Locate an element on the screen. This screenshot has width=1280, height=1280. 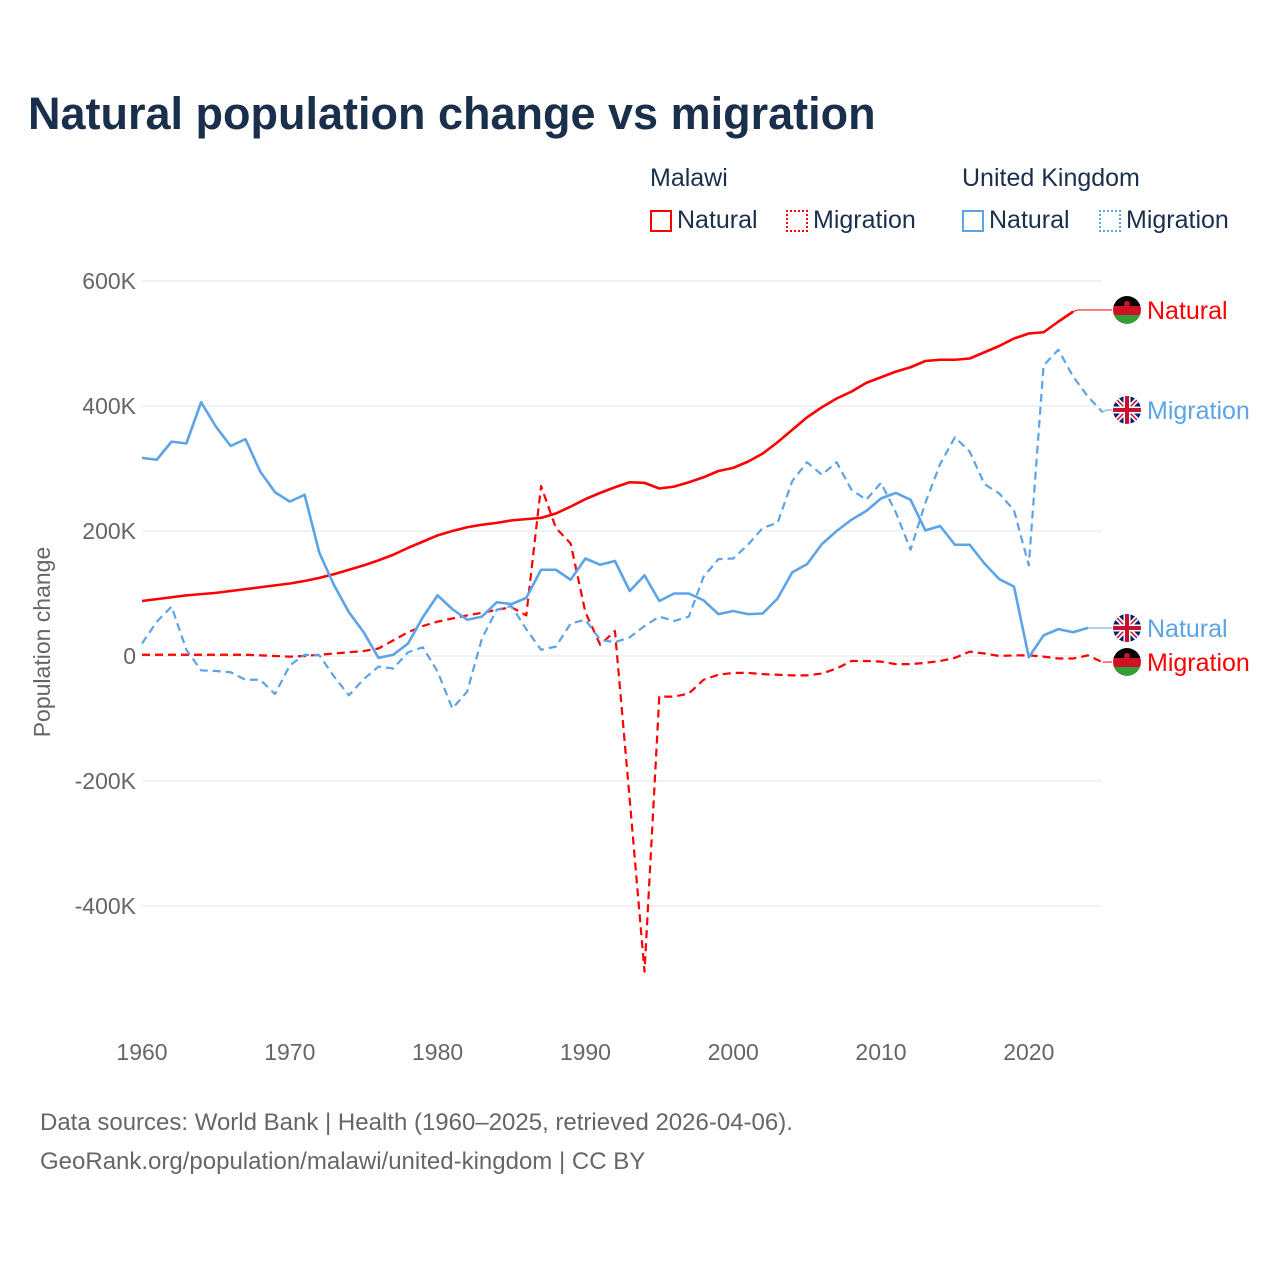
x-tick-label: 1990 is located at coordinates (585, 1052).